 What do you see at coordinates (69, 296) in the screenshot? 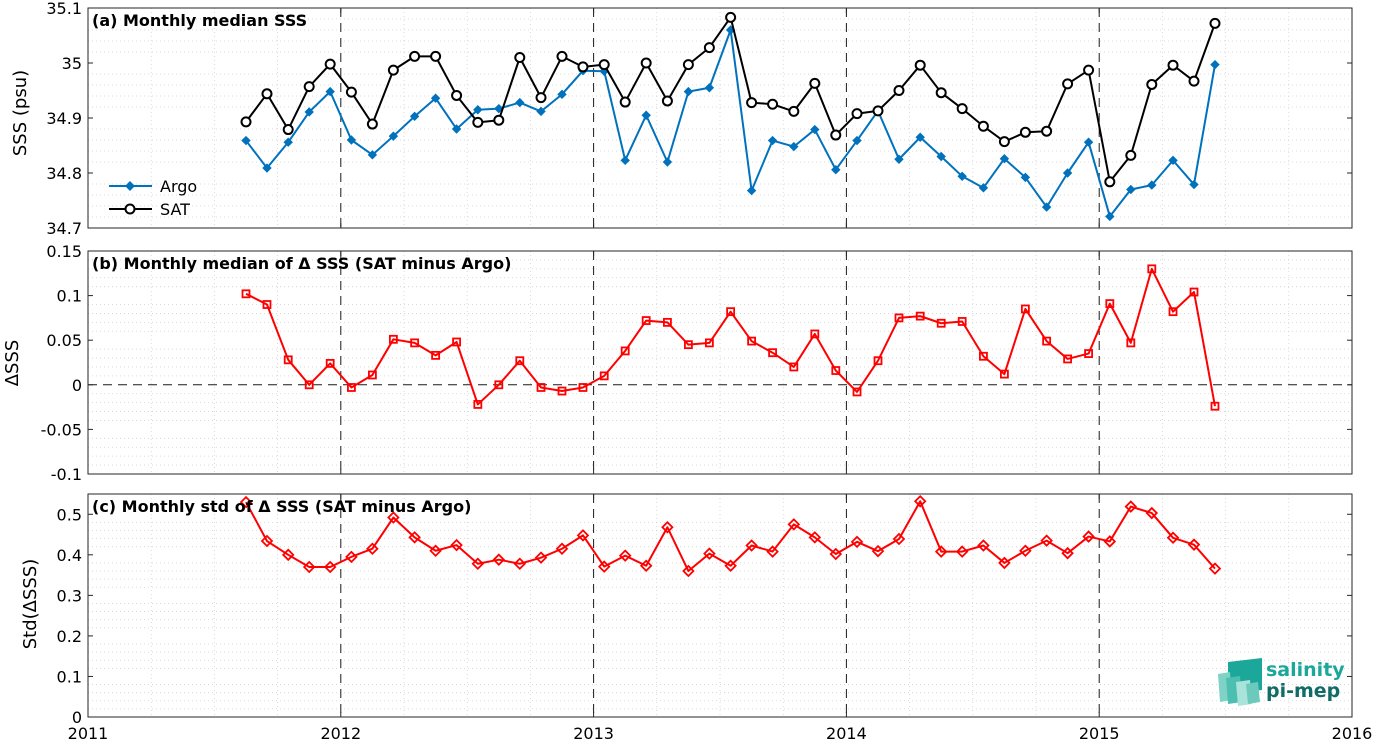
I see `ytick-label: 0.1` at bounding box center [69, 296].